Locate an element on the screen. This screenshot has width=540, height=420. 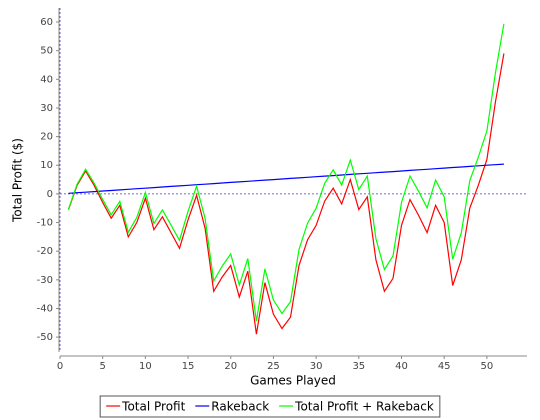
x-tick-label: 5 is located at coordinates (102, 366).